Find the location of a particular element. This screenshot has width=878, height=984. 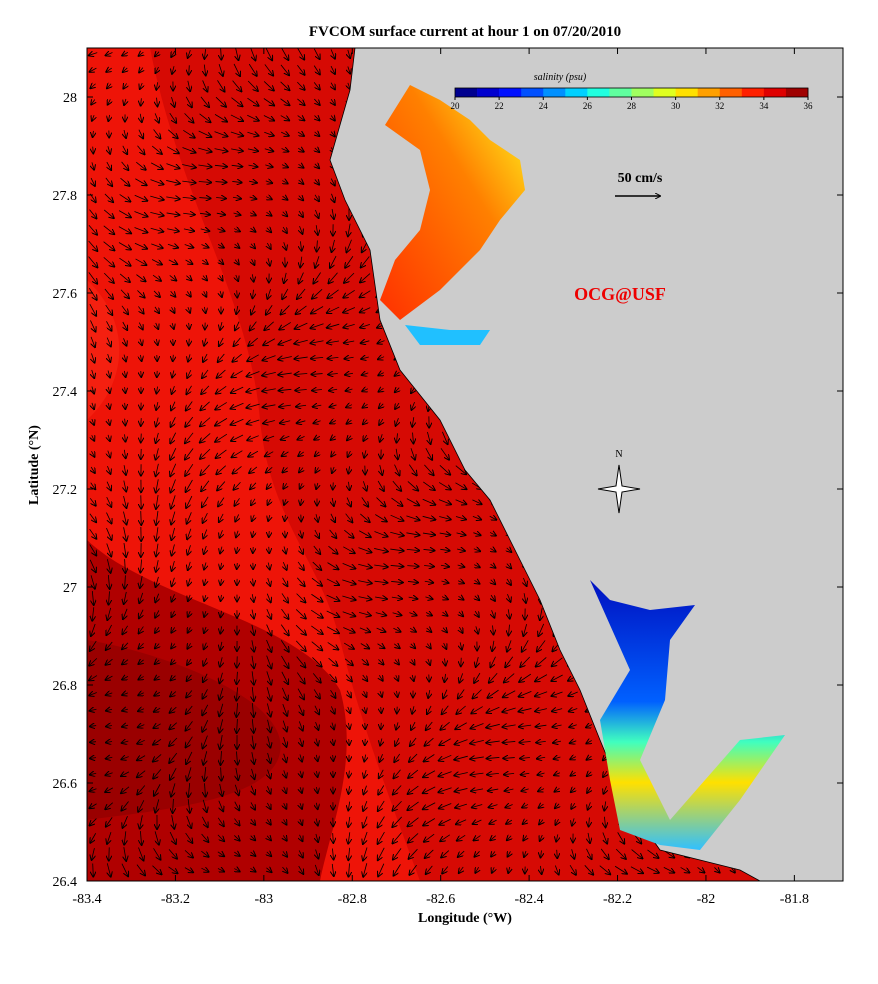

colorbar-tick-label: 32 is located at coordinates (719, 106).